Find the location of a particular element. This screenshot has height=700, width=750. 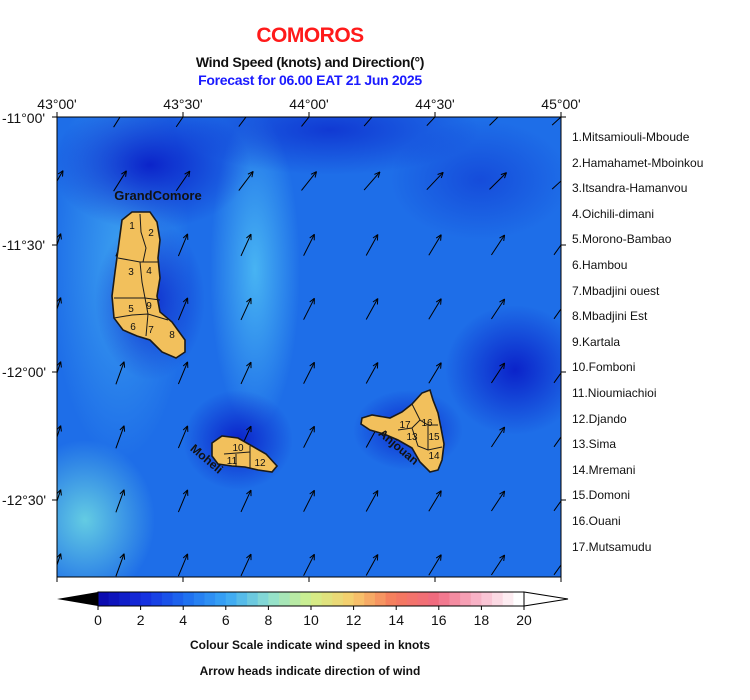

legend-item: 10.Fomboni is located at coordinates (604, 367).